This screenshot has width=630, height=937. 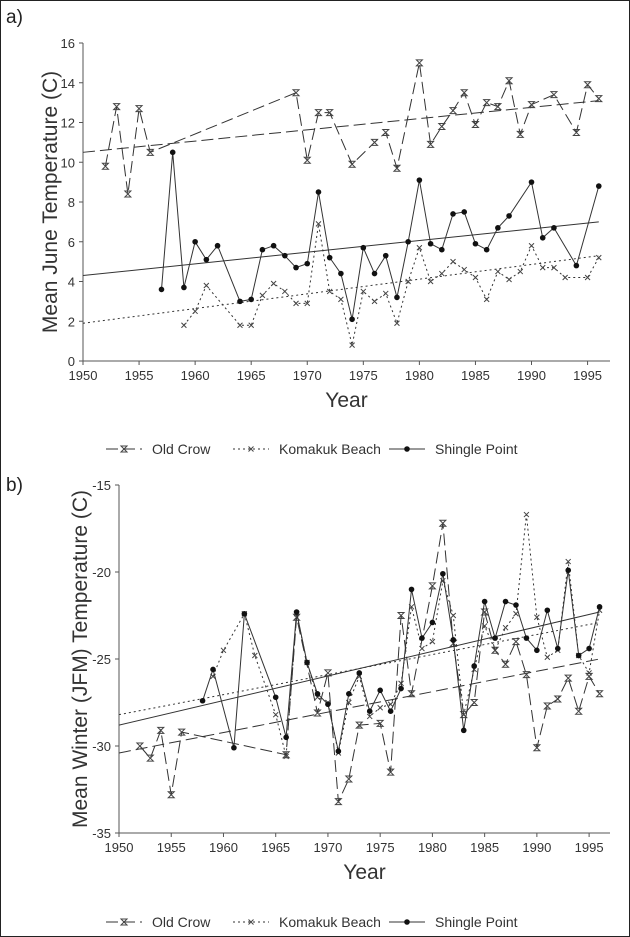 What do you see at coordinates (171, 847) in the screenshot?
I see `x-tick-label: 1955` at bounding box center [171, 847].